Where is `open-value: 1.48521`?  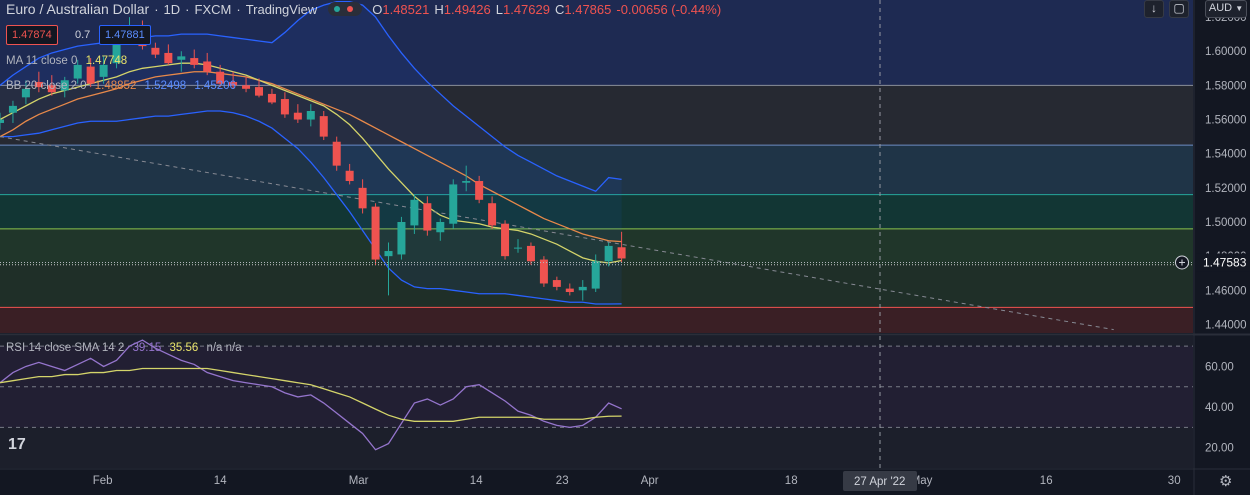
open-value: 1.48521 is located at coordinates (406, 9).